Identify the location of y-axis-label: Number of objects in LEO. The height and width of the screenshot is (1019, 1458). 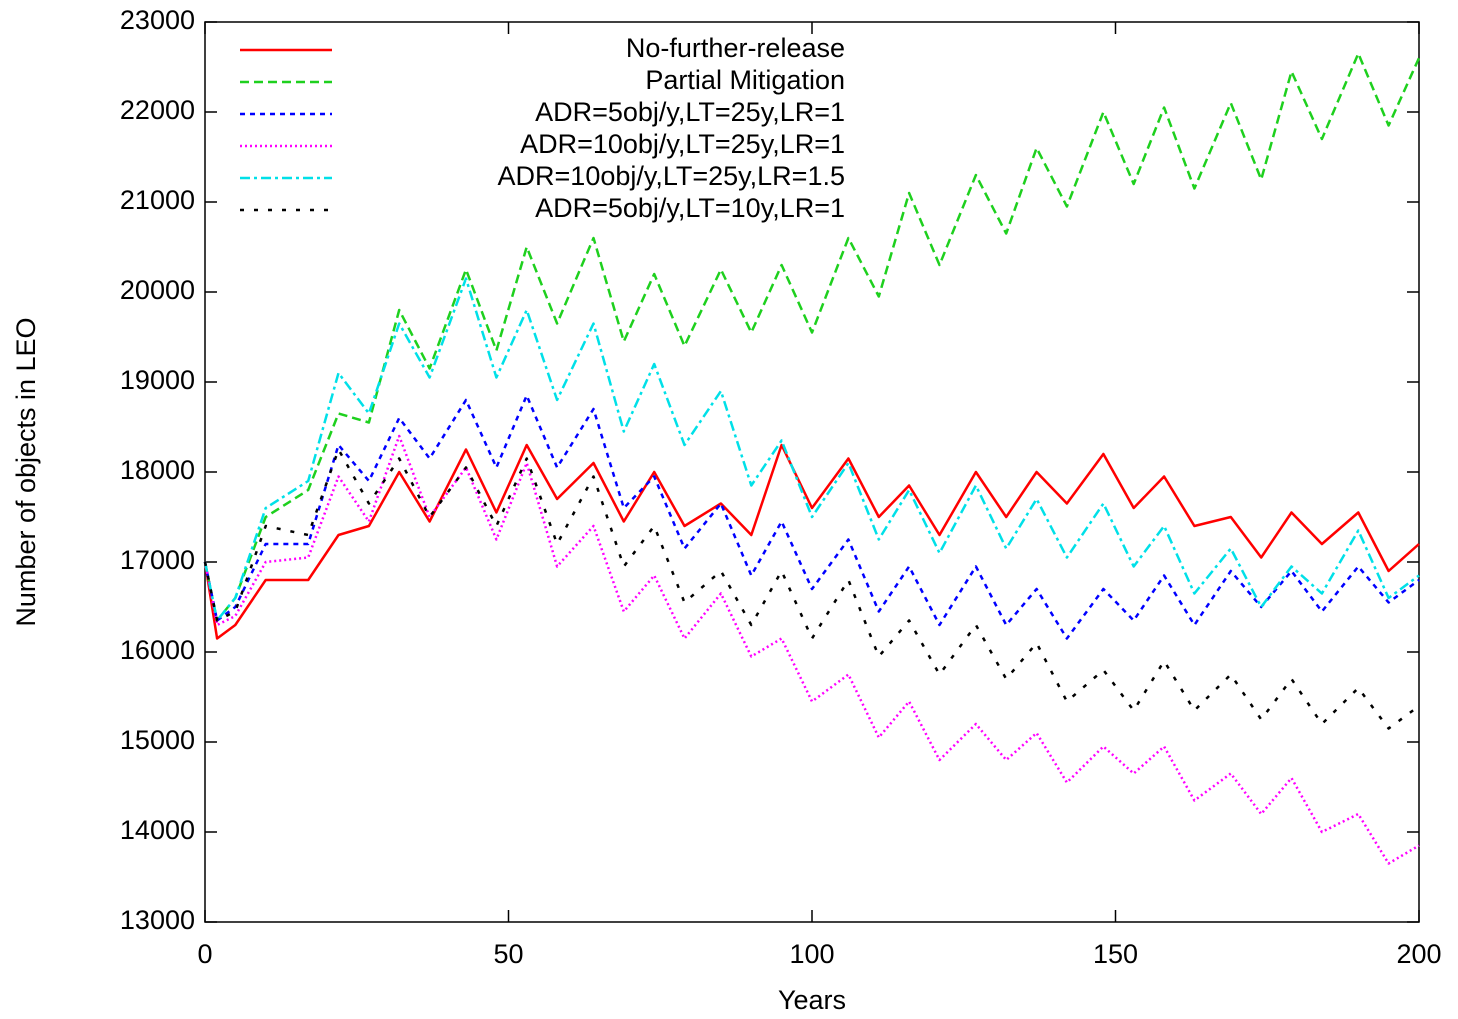
(26, 471).